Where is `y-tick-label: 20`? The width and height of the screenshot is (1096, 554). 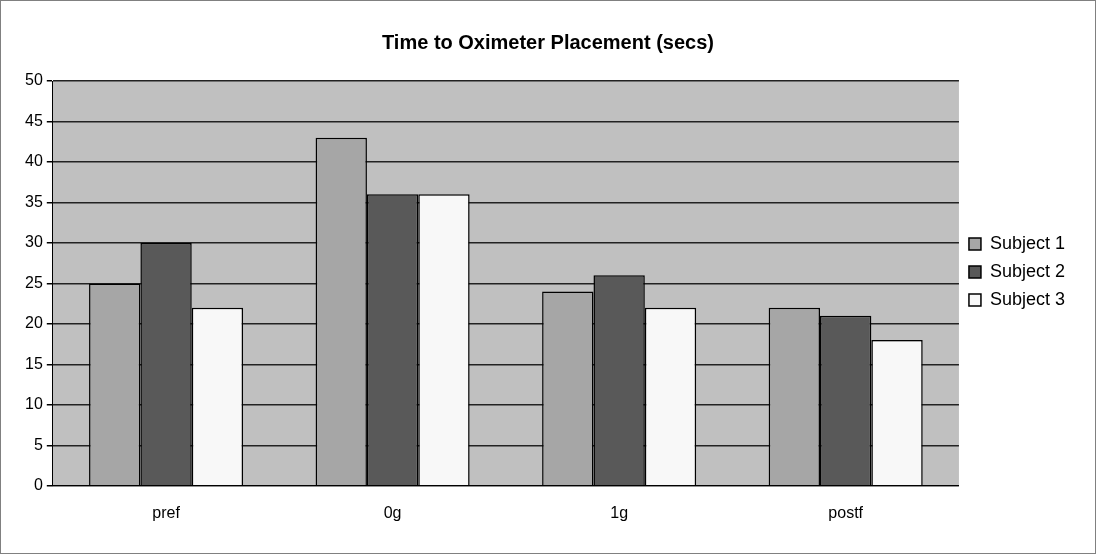
y-tick-label: 20 is located at coordinates (34, 323).